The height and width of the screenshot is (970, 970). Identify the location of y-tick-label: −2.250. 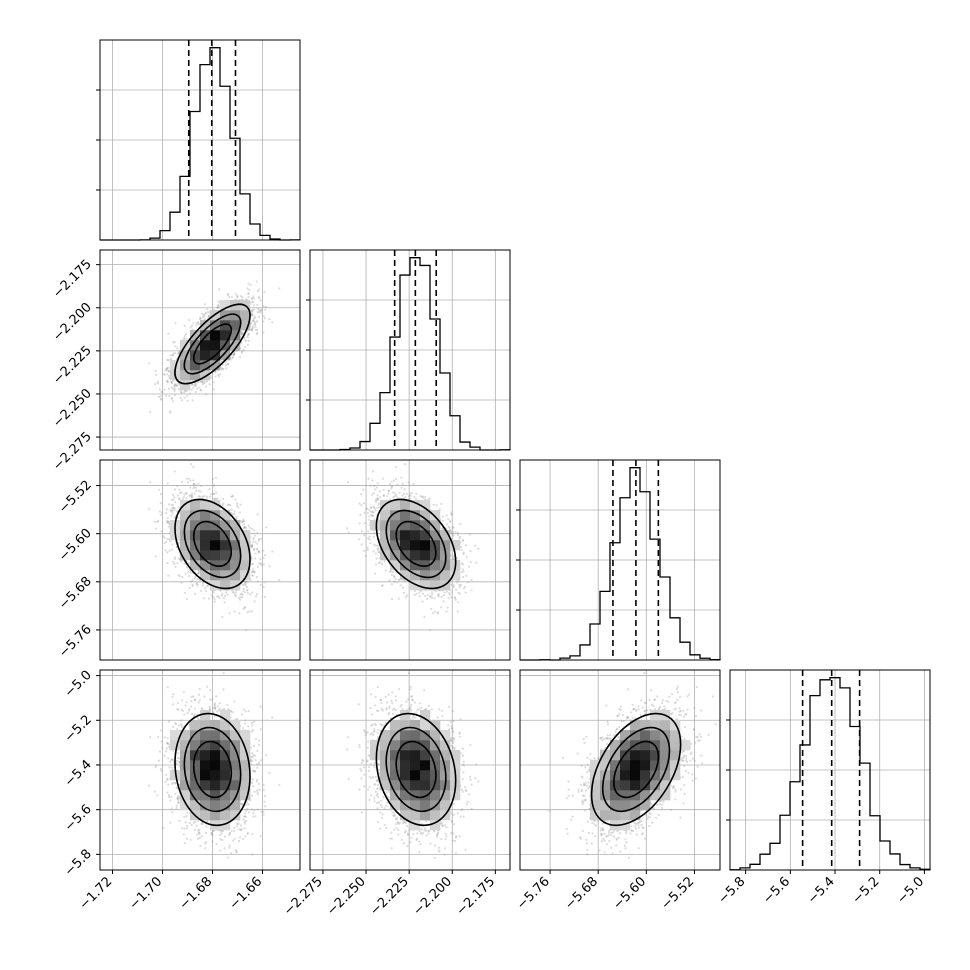
(72, 408).